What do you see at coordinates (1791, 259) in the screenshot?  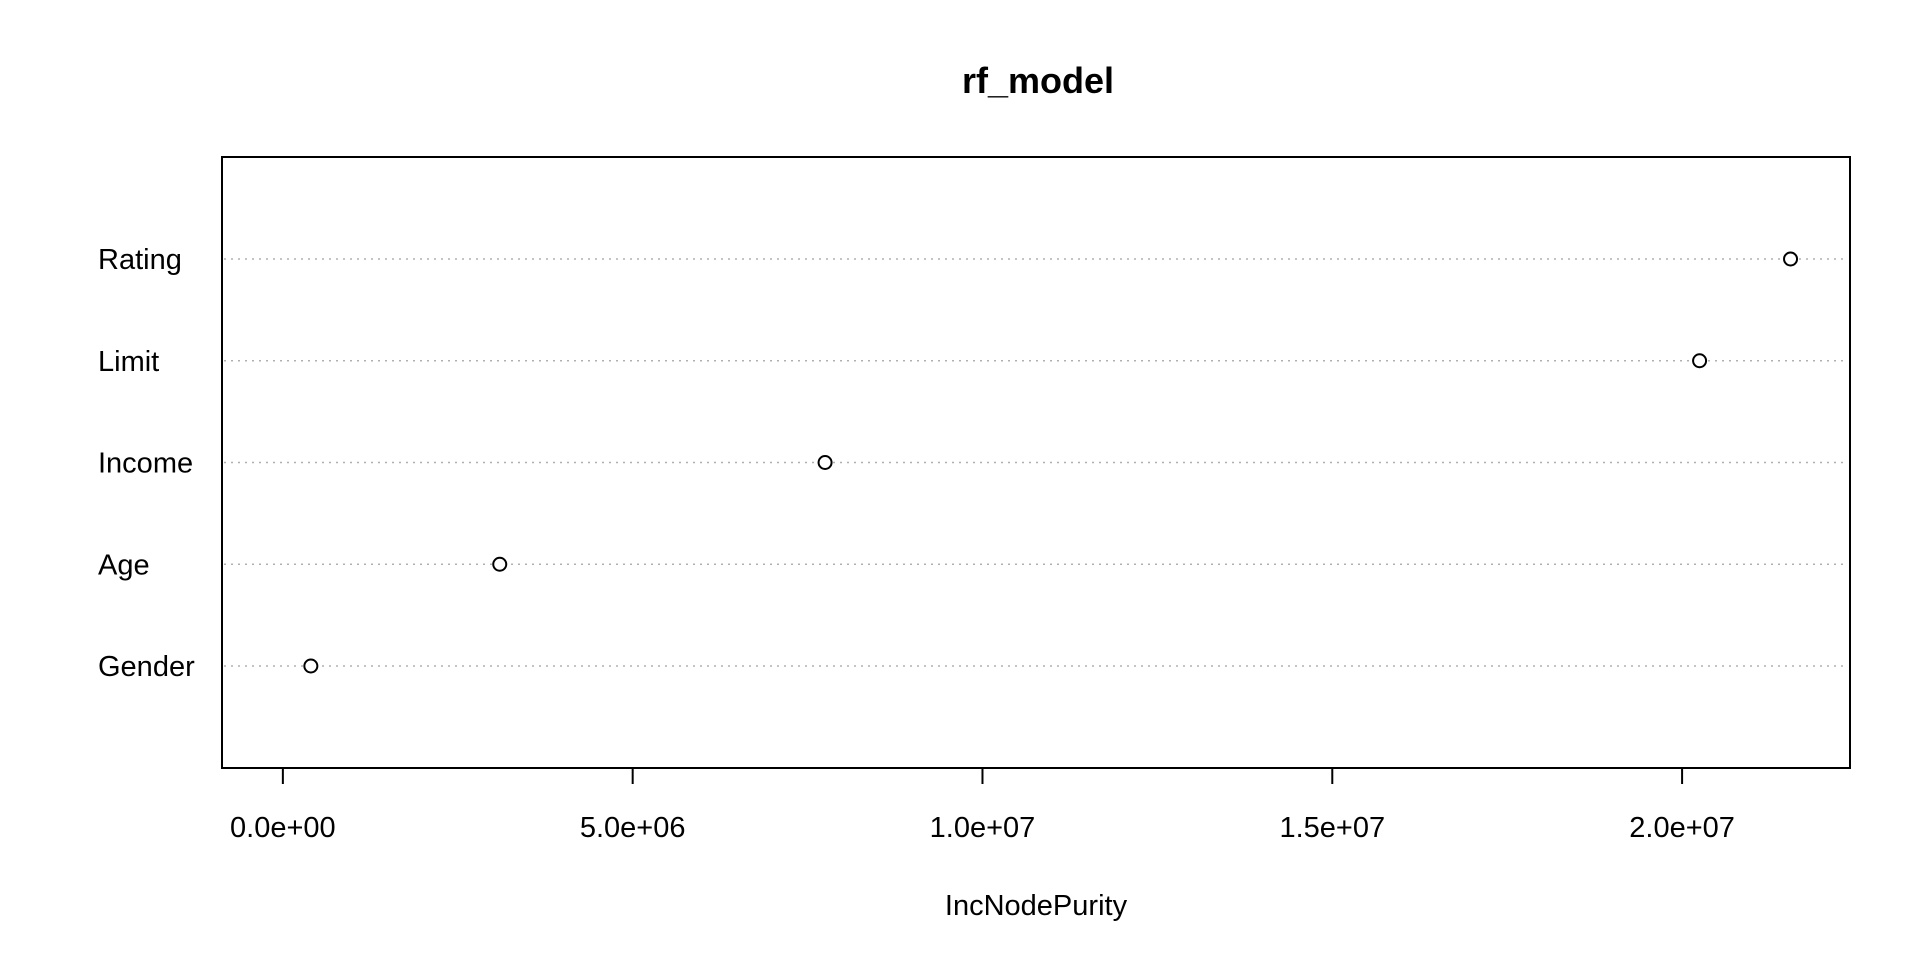 I see `data-point-rating` at bounding box center [1791, 259].